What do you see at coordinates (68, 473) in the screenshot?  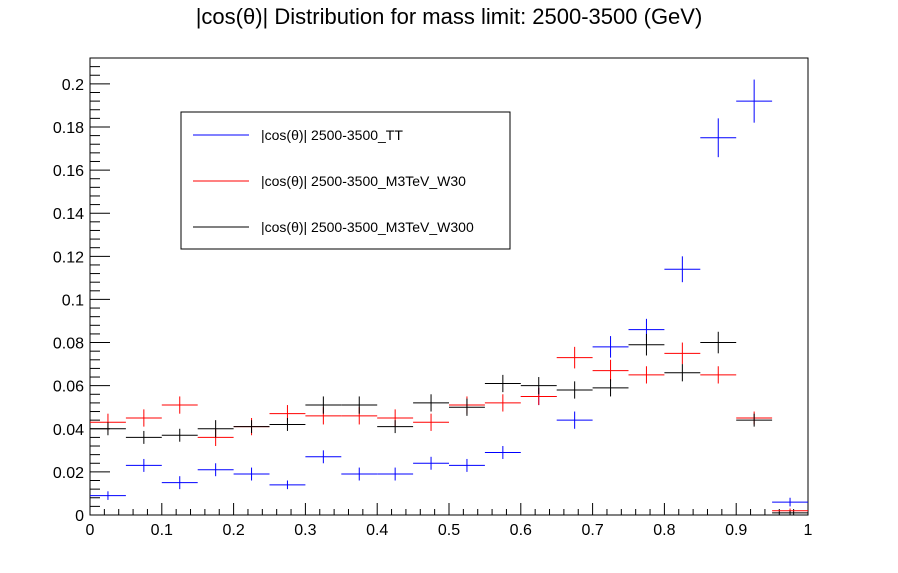 I see `y-tick-label: 0.02` at bounding box center [68, 473].